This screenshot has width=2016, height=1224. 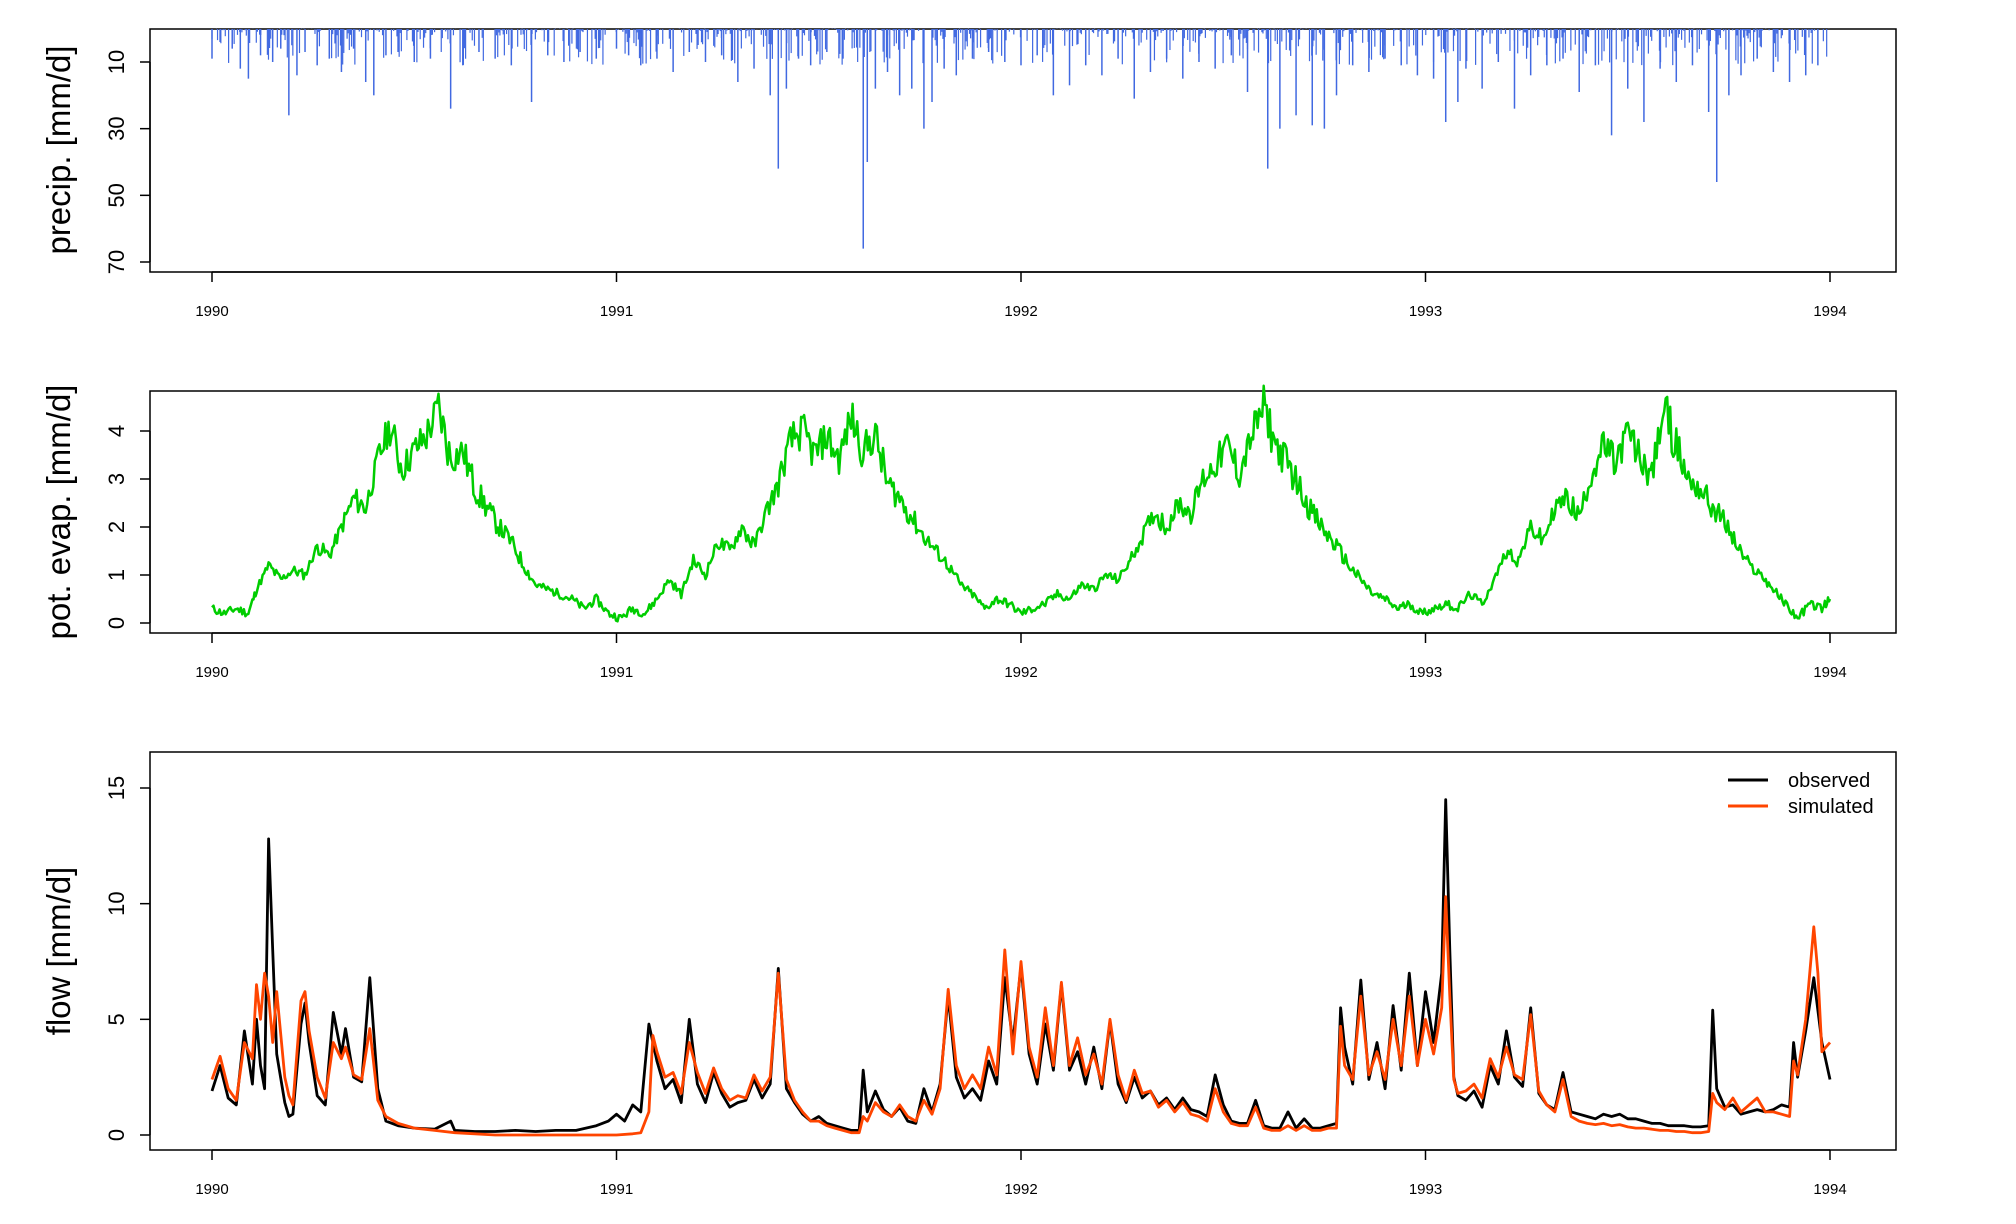 What do you see at coordinates (1021, 1173) in the screenshot?
I see `flow-x-axis: 1990 1991 1992 1993 1994` at bounding box center [1021, 1173].